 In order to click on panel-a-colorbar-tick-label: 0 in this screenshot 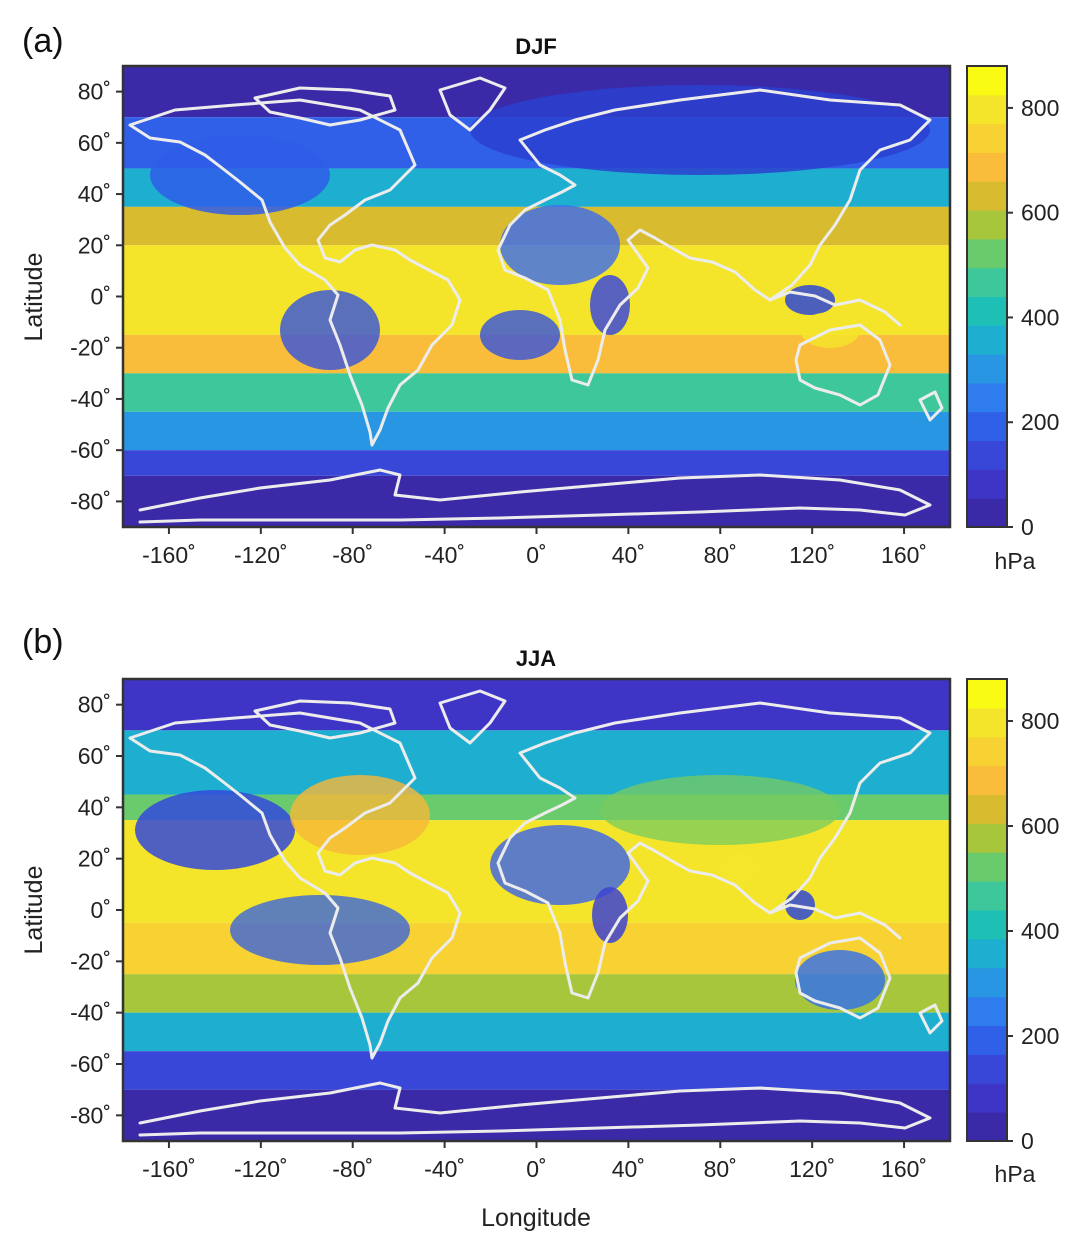, I will do `click(1027, 527)`.